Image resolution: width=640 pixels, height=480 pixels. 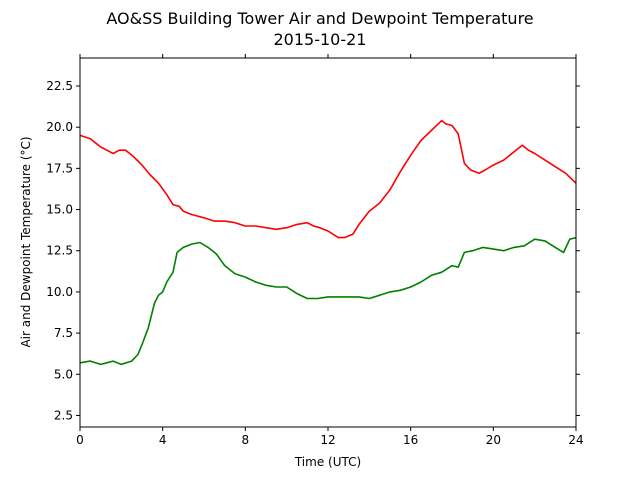 I want to click on x-axis-label: Time (UTC), so click(x=327, y=462).